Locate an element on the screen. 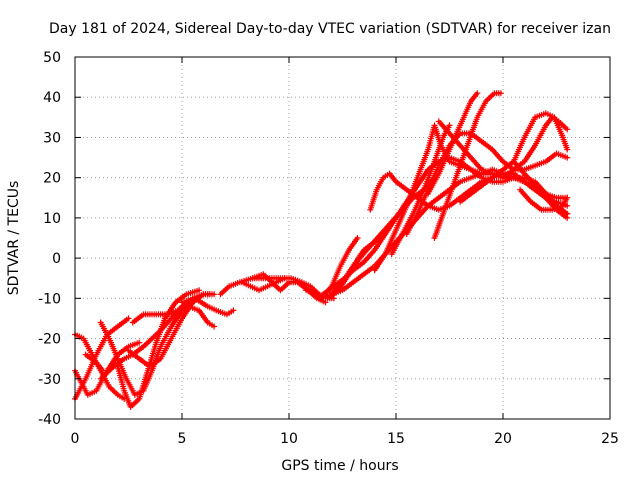 This screenshot has width=640, height=480. y-tick-label: -10 is located at coordinates (49, 299).